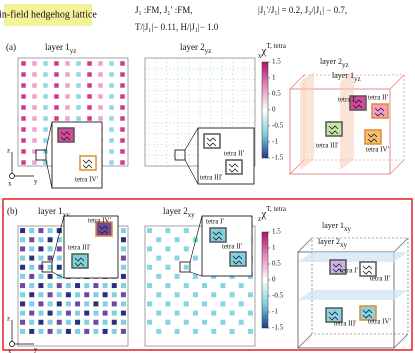 This screenshot has height=353, width=415. I want to click on param: J₁ :FM, J₁′ :FM,, so click(164, 10).